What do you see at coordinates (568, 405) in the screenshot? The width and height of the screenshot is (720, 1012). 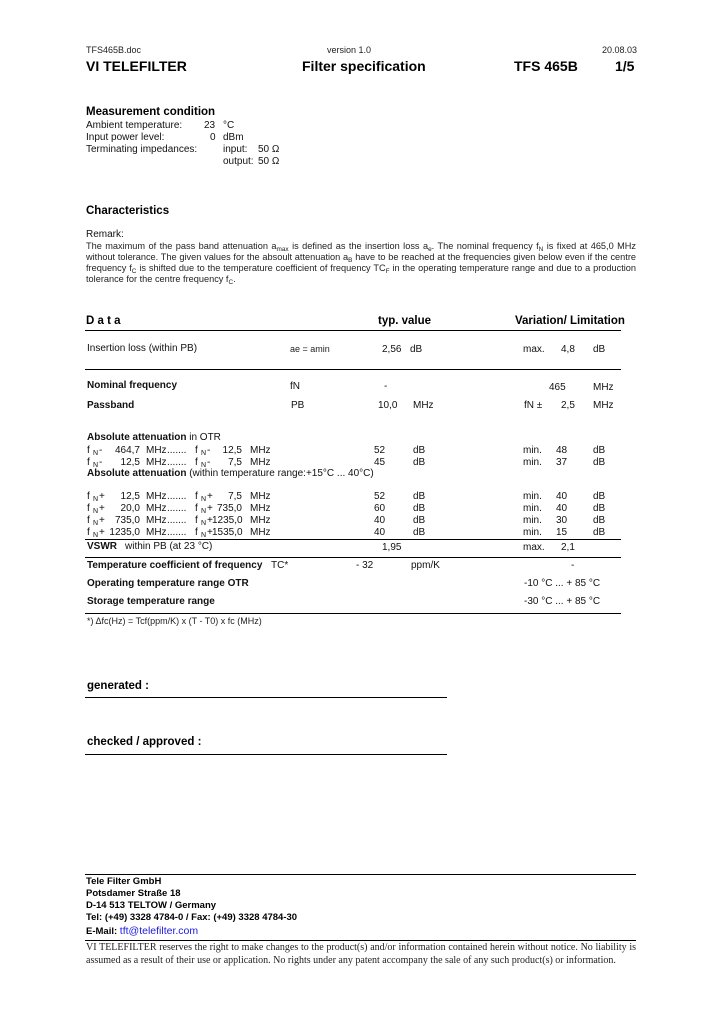 I see `passband-limit: 2,5` at bounding box center [568, 405].